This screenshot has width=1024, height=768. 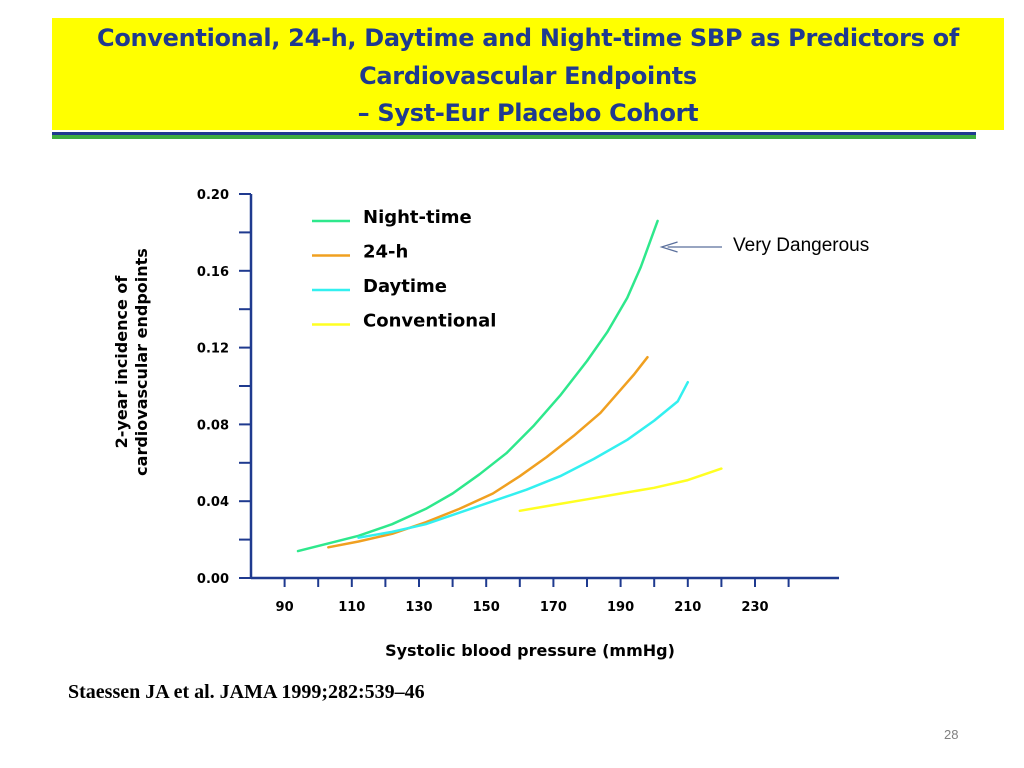 What do you see at coordinates (213, 195) in the screenshot?
I see `y-tick-label: 0.20` at bounding box center [213, 195].